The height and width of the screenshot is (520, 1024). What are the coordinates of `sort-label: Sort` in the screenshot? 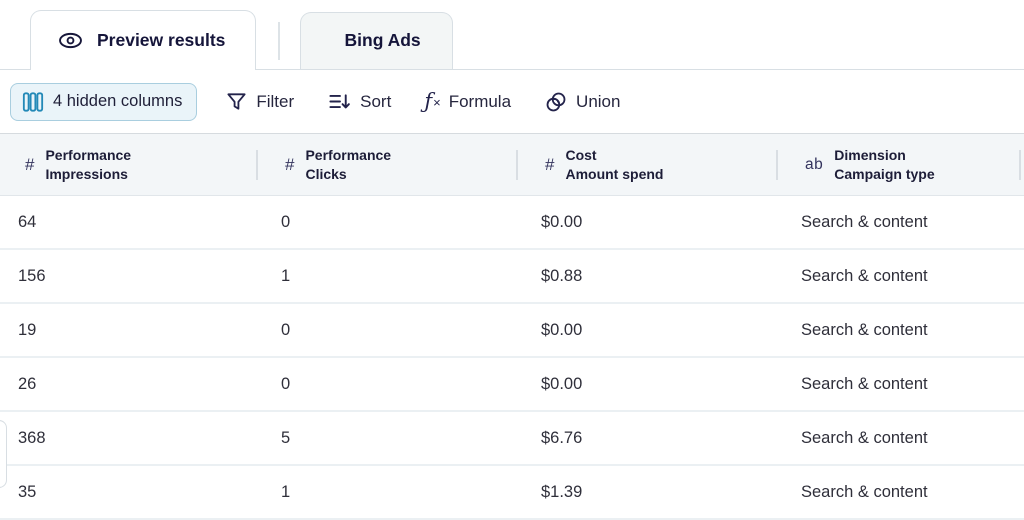 It's located at (376, 101).